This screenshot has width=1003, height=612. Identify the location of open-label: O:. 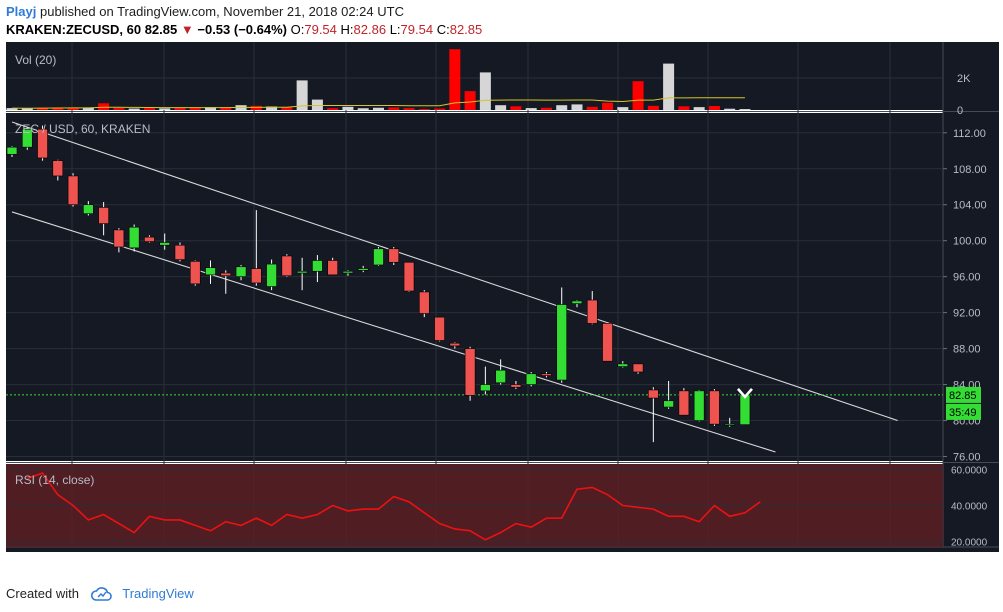
(297, 29).